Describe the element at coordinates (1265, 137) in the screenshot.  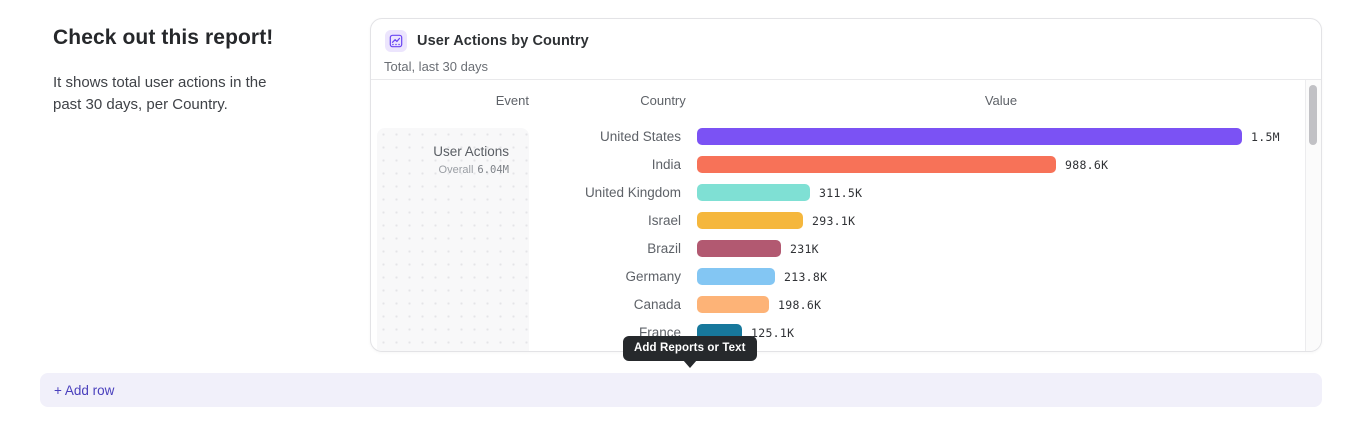
I see `bar-value-label: 1.5M` at that location.